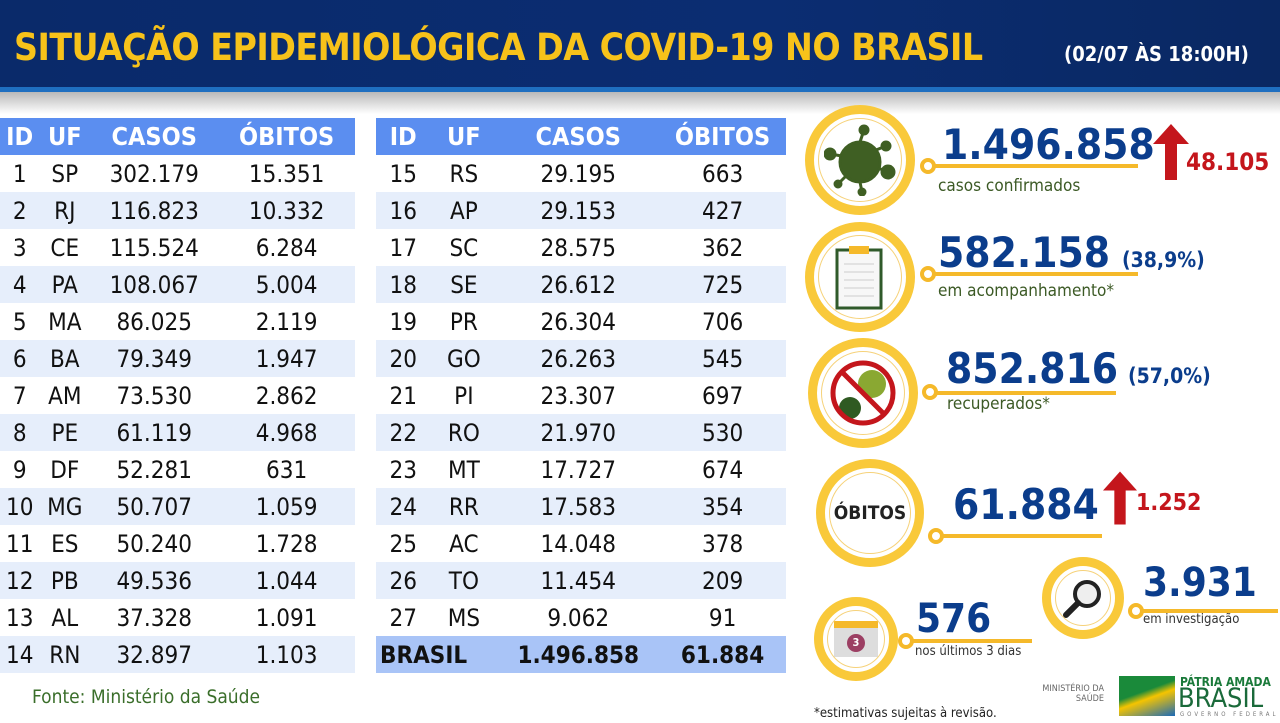 This screenshot has height=723, width=1280. Describe the element at coordinates (464, 543) in the screenshot. I see `table-cell: AC` at that location.